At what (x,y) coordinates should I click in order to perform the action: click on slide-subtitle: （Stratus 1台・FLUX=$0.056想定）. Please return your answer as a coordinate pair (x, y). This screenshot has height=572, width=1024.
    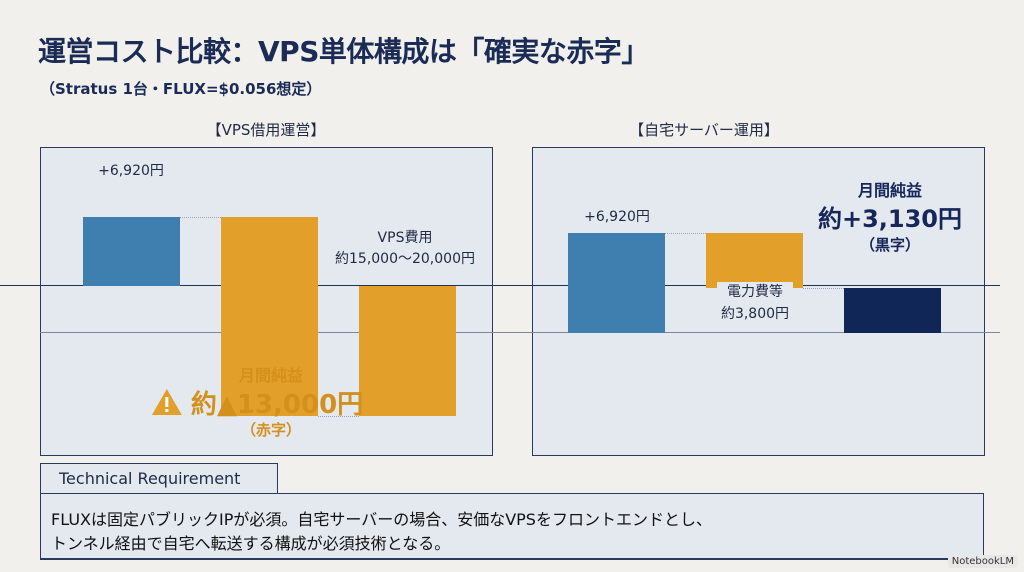
    Looking at the image, I should click on (181, 89).